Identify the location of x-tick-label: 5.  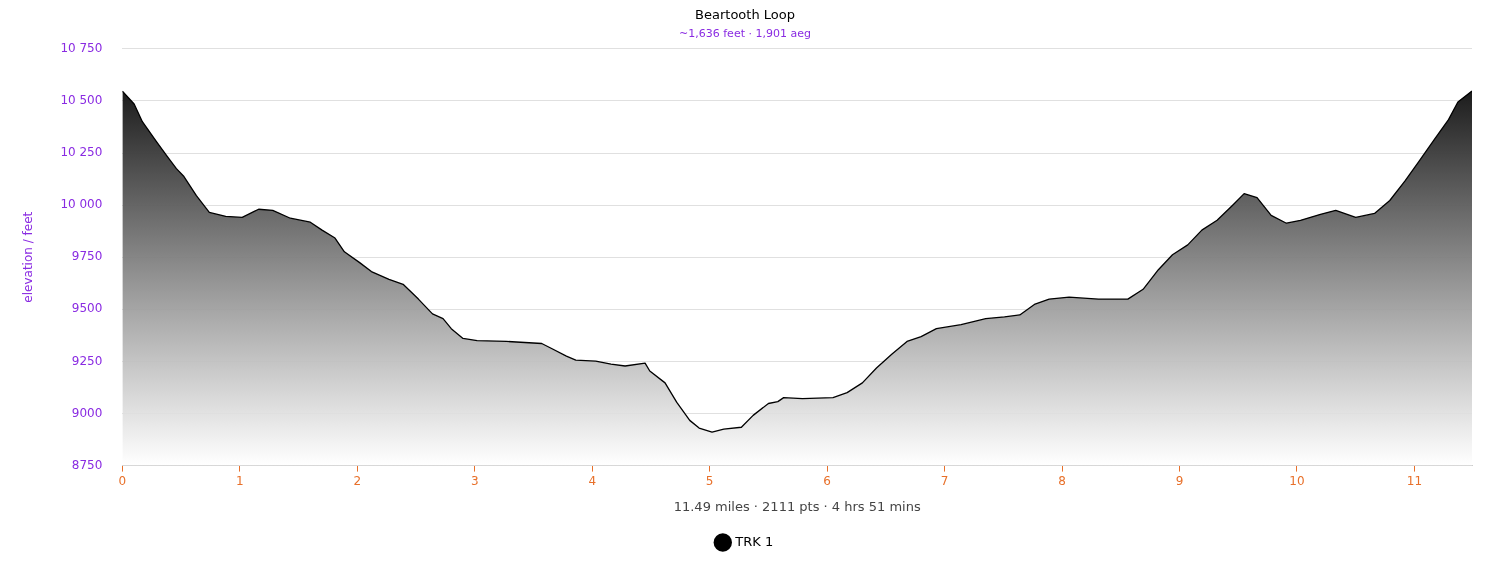
(709, 480).